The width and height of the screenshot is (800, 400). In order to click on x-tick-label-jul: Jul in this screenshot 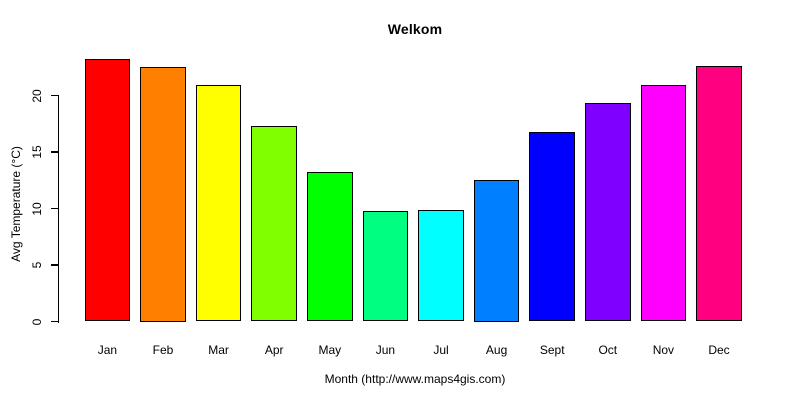, I will do `click(441, 350)`.